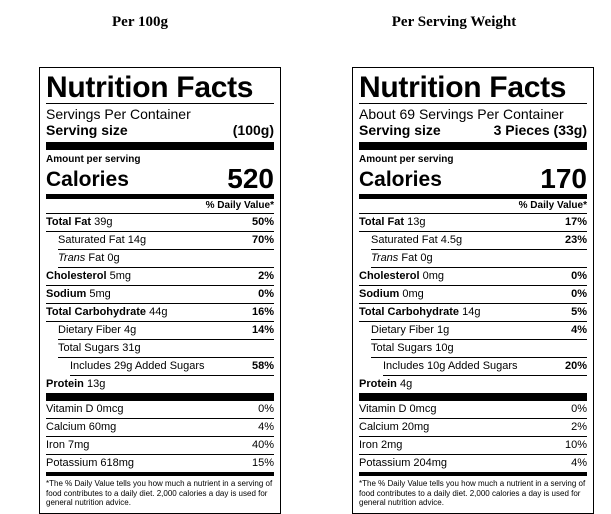  Describe the element at coordinates (160, 446) in the screenshot. I see `vitamin-row: Iron 7mg 40%` at that location.